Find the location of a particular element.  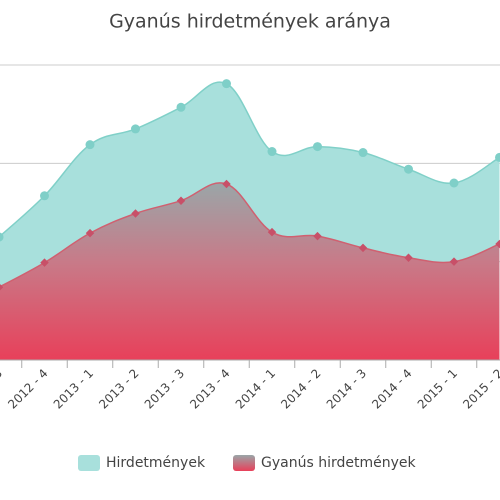

x-tick-label: 2015 - 2 is located at coordinates (480, 388).